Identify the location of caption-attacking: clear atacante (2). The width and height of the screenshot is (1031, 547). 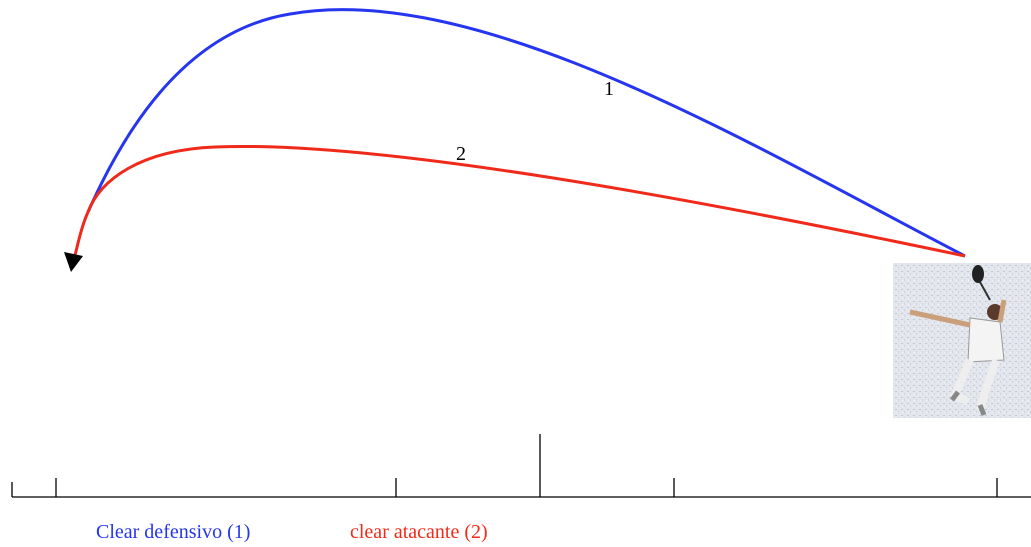
(419, 532).